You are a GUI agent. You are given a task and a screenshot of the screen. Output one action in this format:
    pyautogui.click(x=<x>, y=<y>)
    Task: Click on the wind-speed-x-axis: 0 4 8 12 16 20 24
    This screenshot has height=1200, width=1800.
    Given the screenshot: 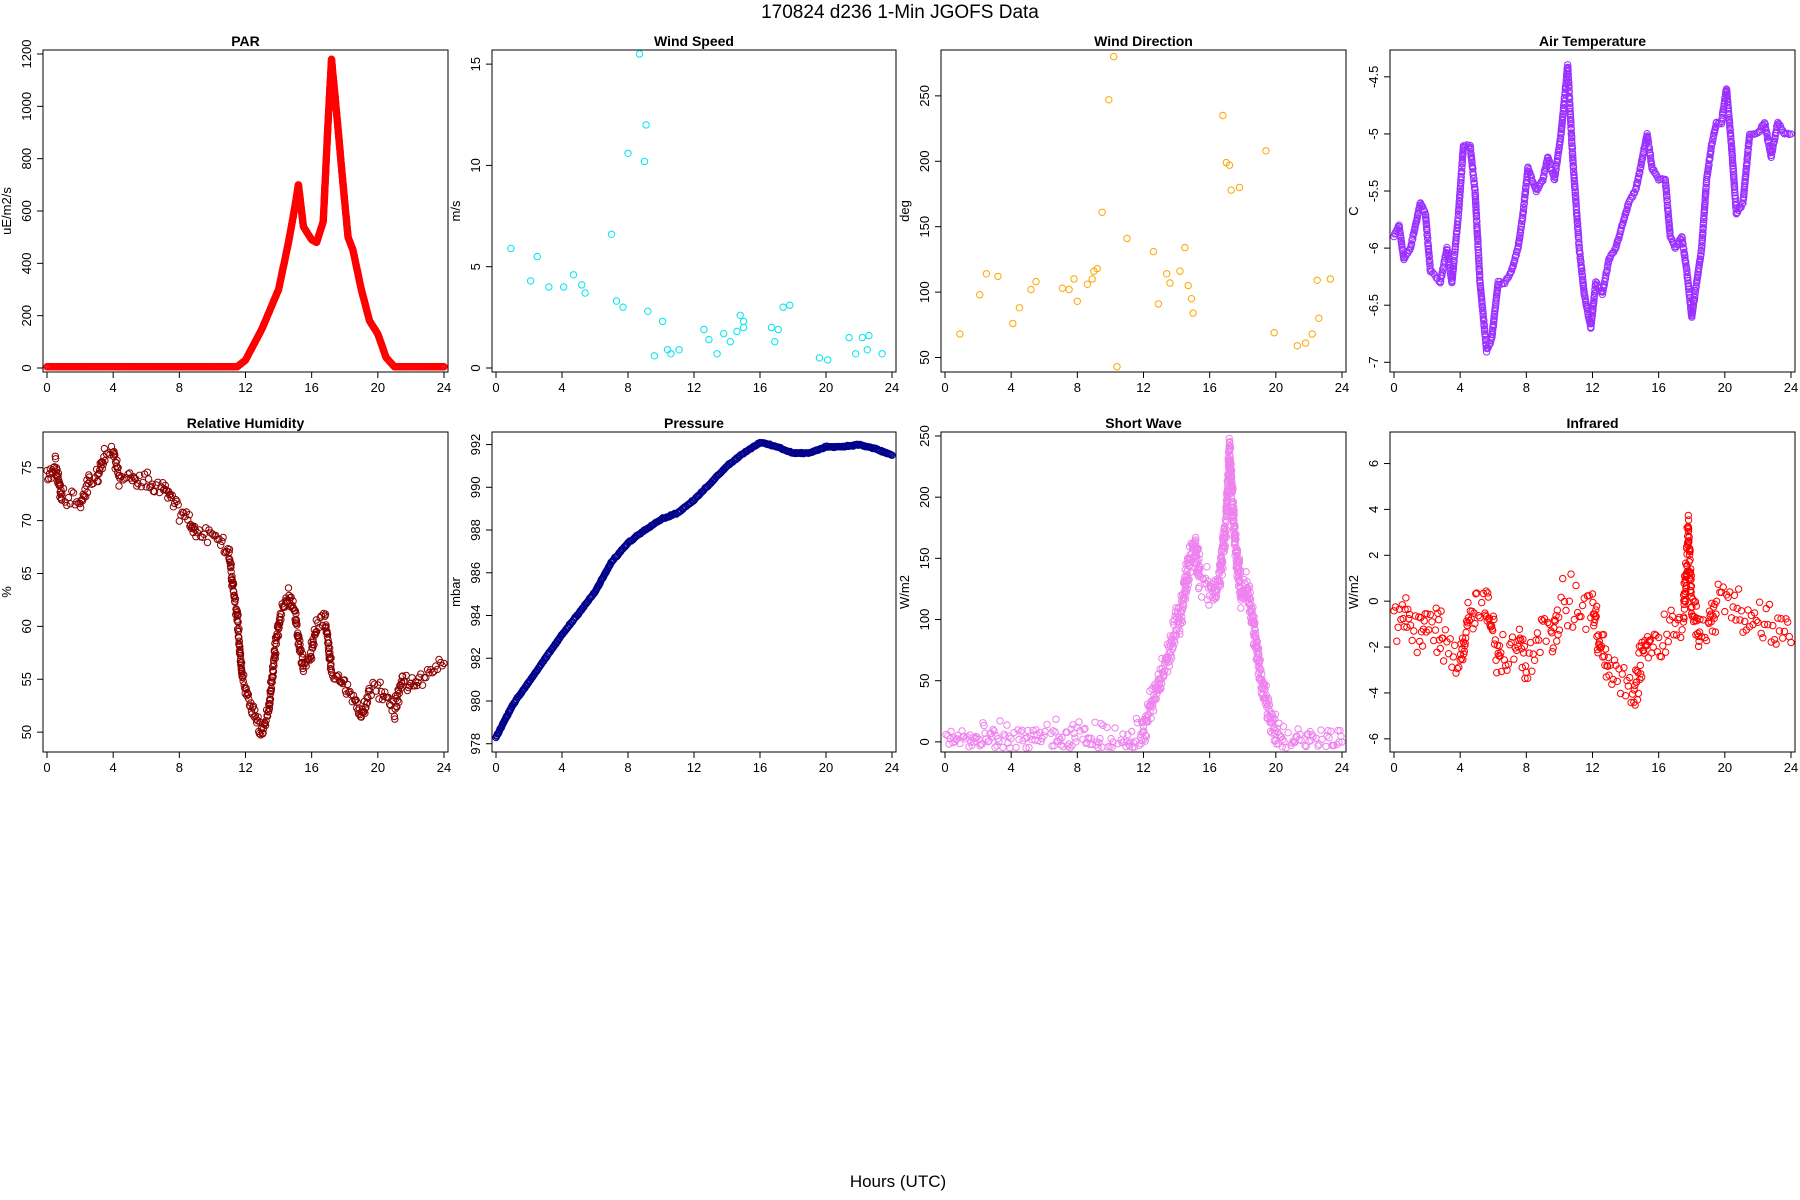 What is the action you would take?
    pyautogui.click(x=695, y=383)
    